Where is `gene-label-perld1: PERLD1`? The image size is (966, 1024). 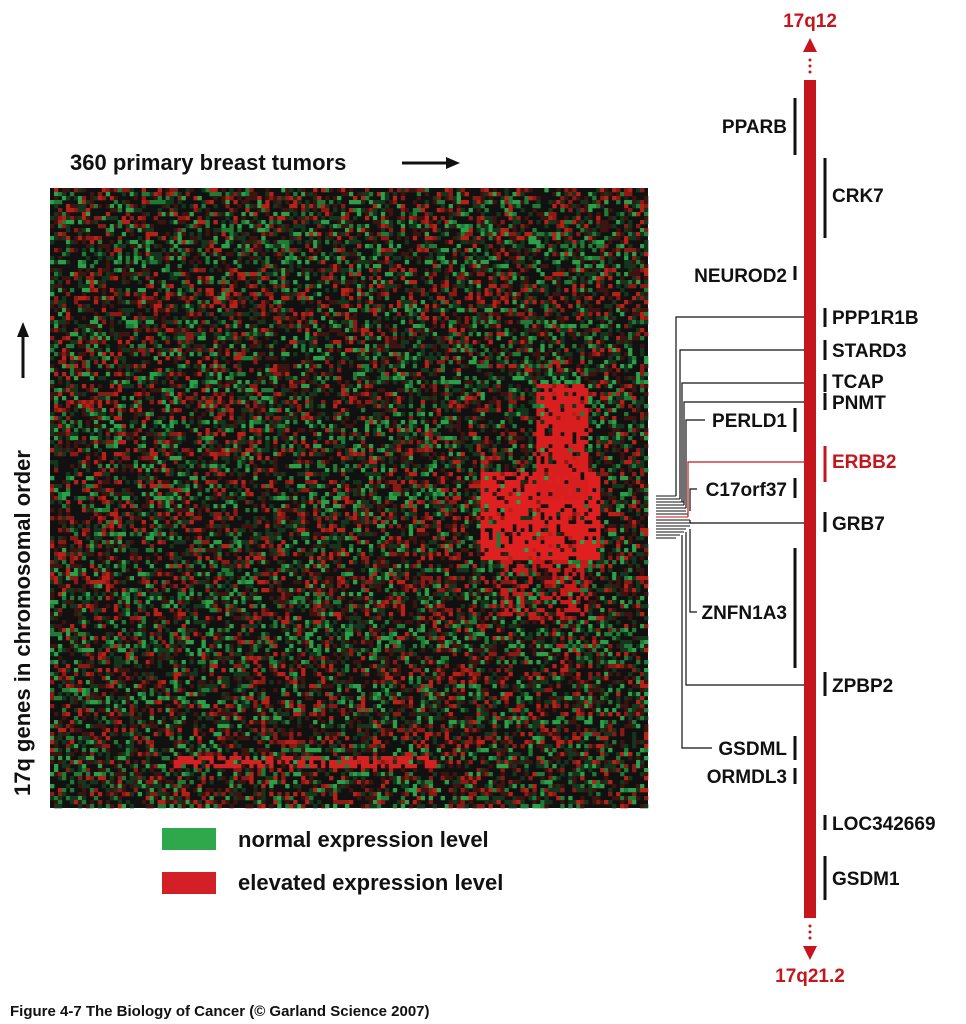 gene-label-perld1: PERLD1 is located at coordinates (749, 421).